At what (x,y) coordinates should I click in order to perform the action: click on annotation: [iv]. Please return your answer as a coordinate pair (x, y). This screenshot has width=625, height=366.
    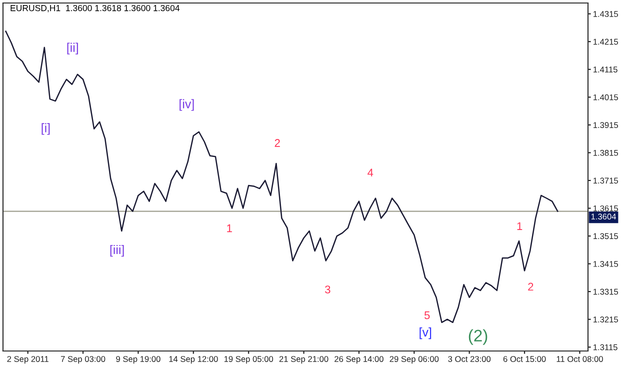
    Looking at the image, I should click on (187, 105).